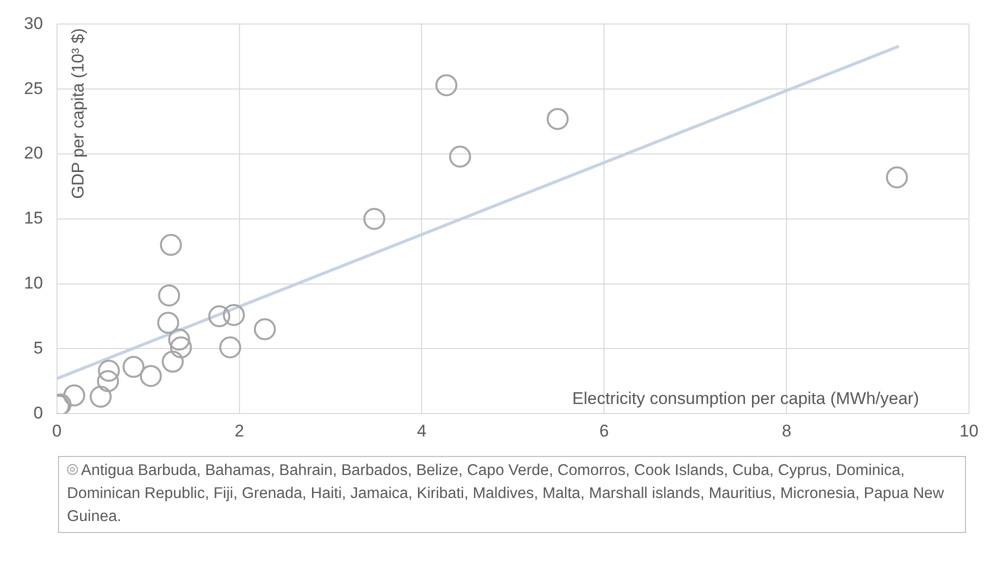 The image size is (987, 565). Describe the element at coordinates (78, 113) in the screenshot. I see `y-axis-title: GDP per capita (10³ $)` at that location.